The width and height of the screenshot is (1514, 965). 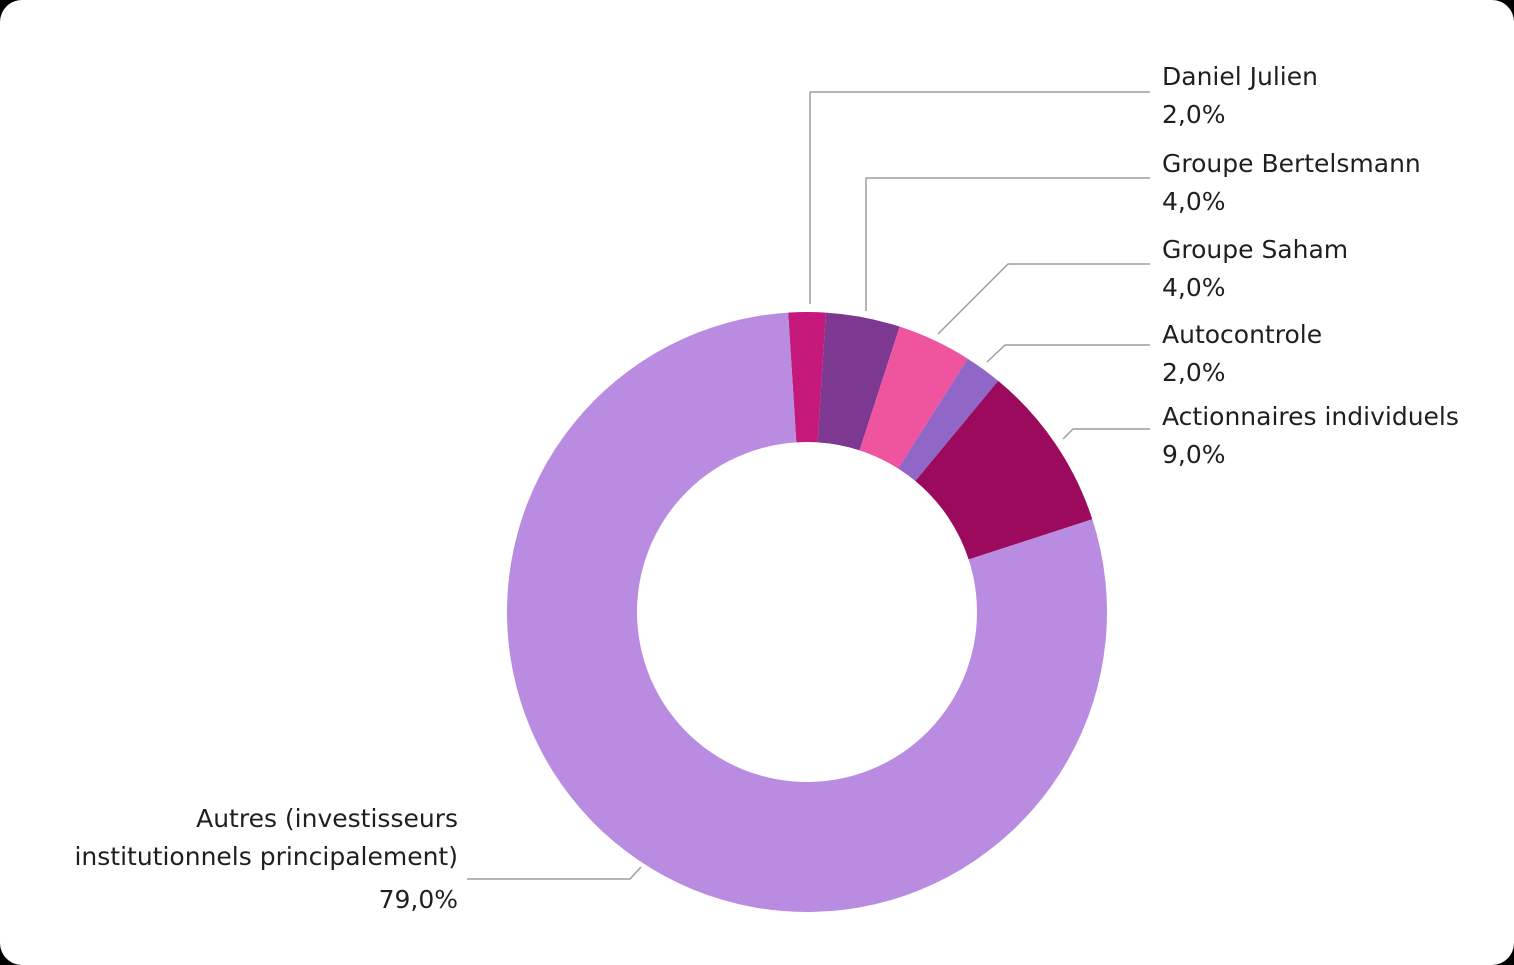 I want to click on slice-callout-autocontrole: Autocontrole 2,0%, so click(x=1242, y=354).